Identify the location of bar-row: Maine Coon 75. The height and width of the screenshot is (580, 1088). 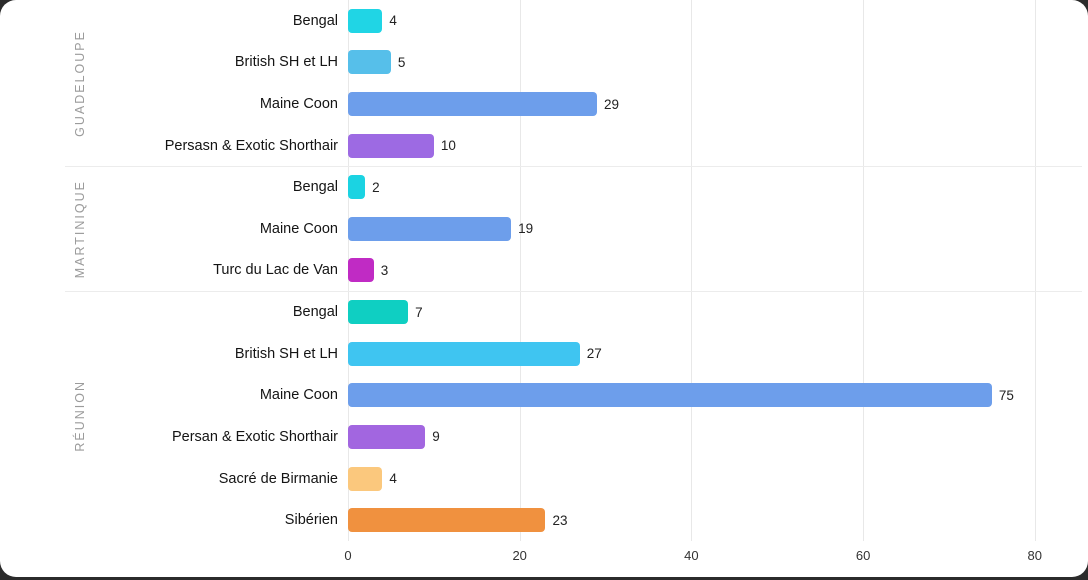
(541, 396).